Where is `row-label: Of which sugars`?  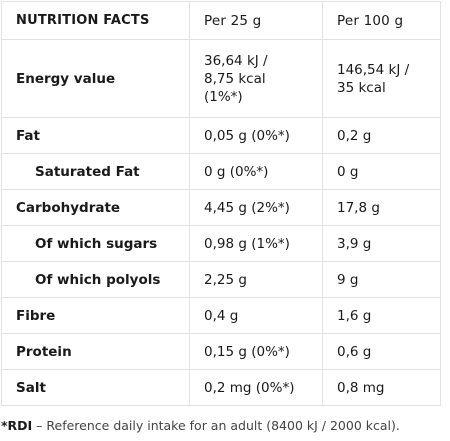 row-label: Of which sugars is located at coordinates (95, 243).